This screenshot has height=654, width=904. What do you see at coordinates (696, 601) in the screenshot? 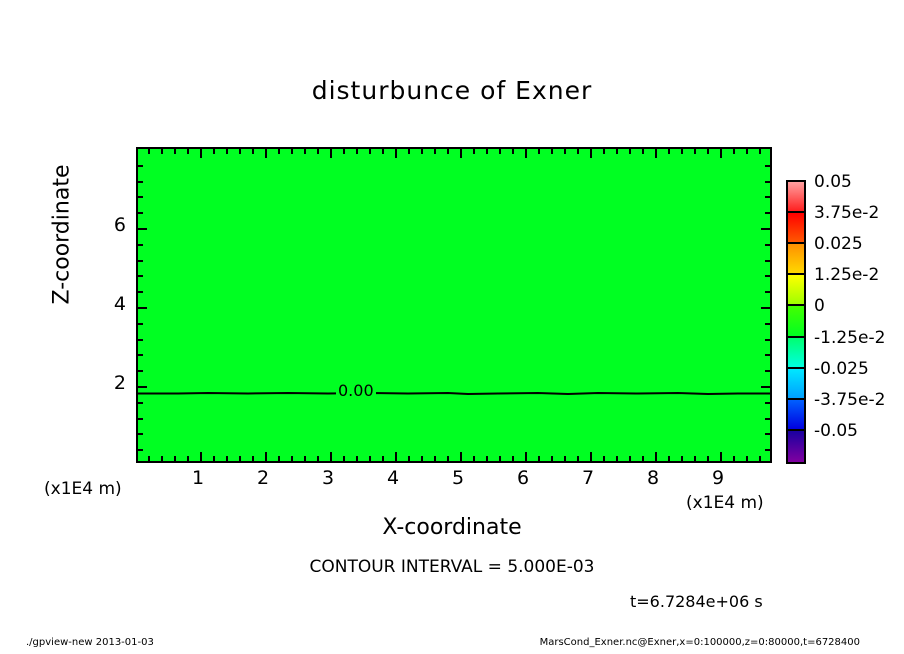
I see `time-stamp: t=6.7284e+06 s` at bounding box center [696, 601].